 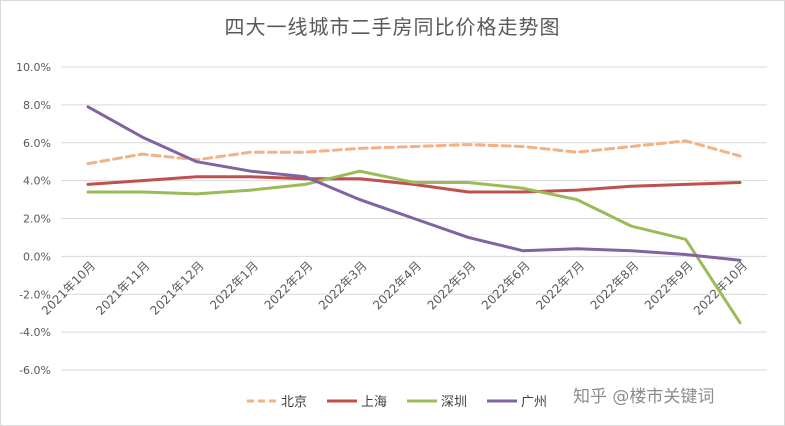 What do you see at coordinates (37, 181) in the screenshot?
I see `y-tick-label: 4.0%` at bounding box center [37, 181].